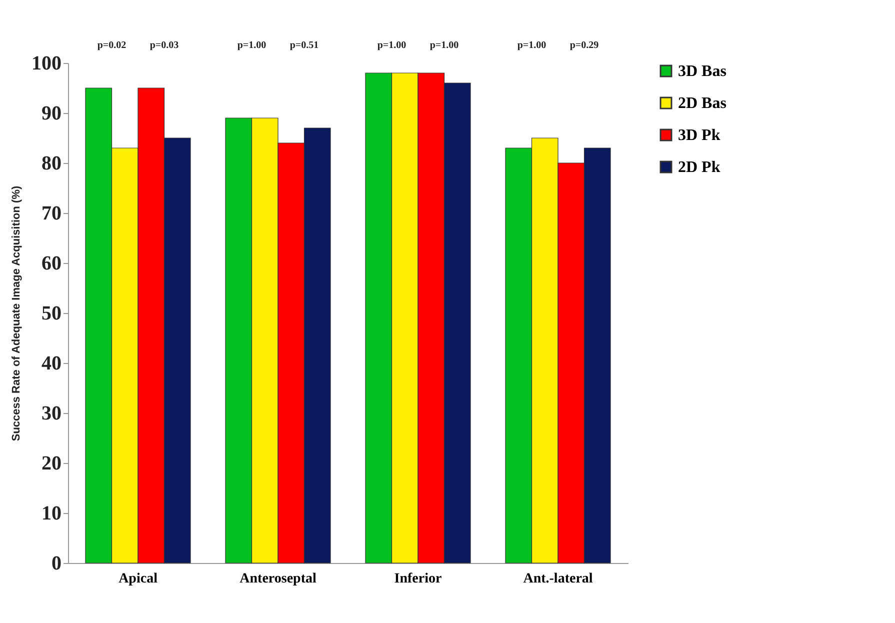 Image resolution: width=895 pixels, height=623 pixels. Describe the element at coordinates (111, 45) in the screenshot. I see `text: p=0.02` at that location.